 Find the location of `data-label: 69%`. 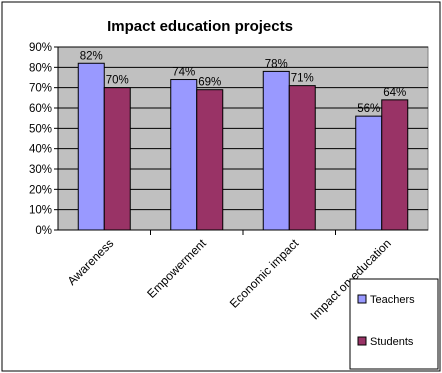

data-label: 69% is located at coordinates (209, 83).